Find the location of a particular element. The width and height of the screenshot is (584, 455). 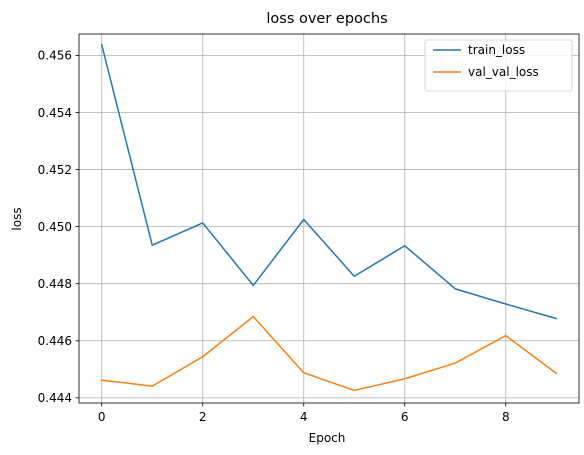

y-axis-label: loss is located at coordinates (17, 218).